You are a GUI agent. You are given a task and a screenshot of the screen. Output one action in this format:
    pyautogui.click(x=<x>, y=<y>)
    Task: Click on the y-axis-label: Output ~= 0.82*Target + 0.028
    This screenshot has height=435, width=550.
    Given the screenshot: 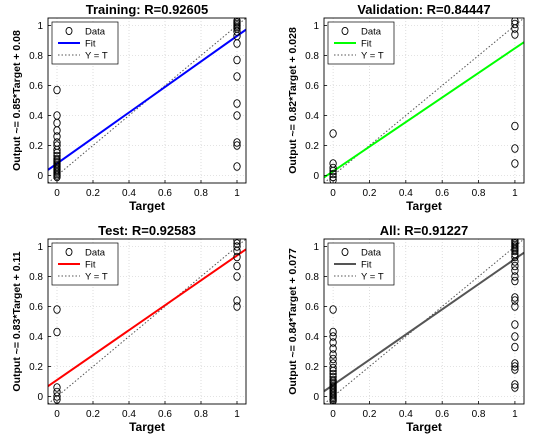 What is the action you would take?
    pyautogui.click(x=293, y=100)
    